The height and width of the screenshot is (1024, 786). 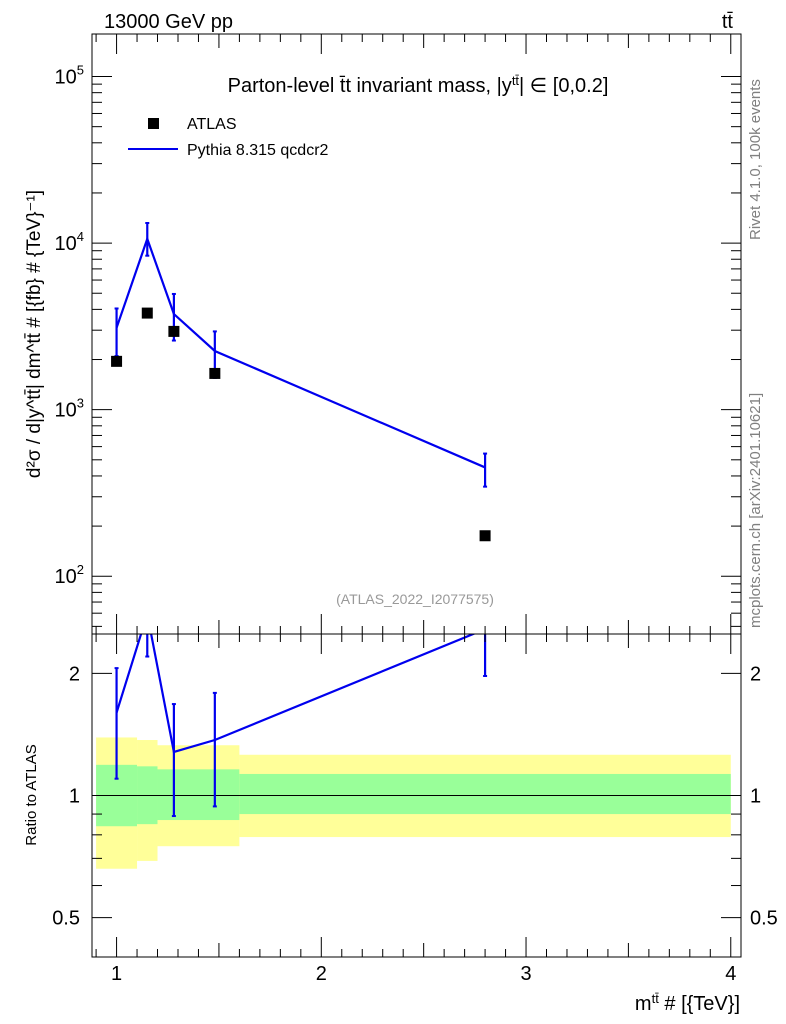 I want to click on main-y-axis-label: d²σ / d|y^tt̄| dm^tt̄ # [{fb} # {TeV}⁻¹], so click(x=34, y=334).